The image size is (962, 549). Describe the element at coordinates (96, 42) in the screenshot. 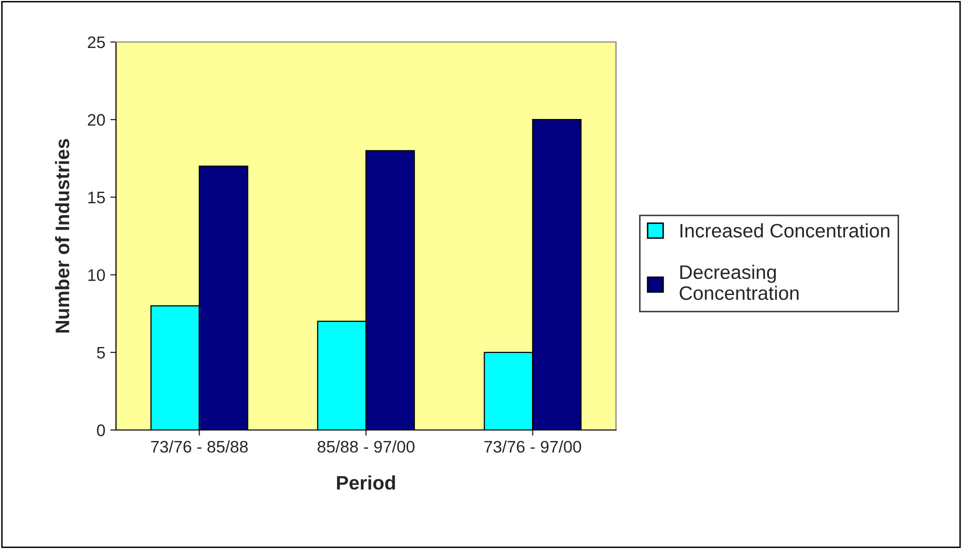

I see `y-tick-label: 25` at that location.